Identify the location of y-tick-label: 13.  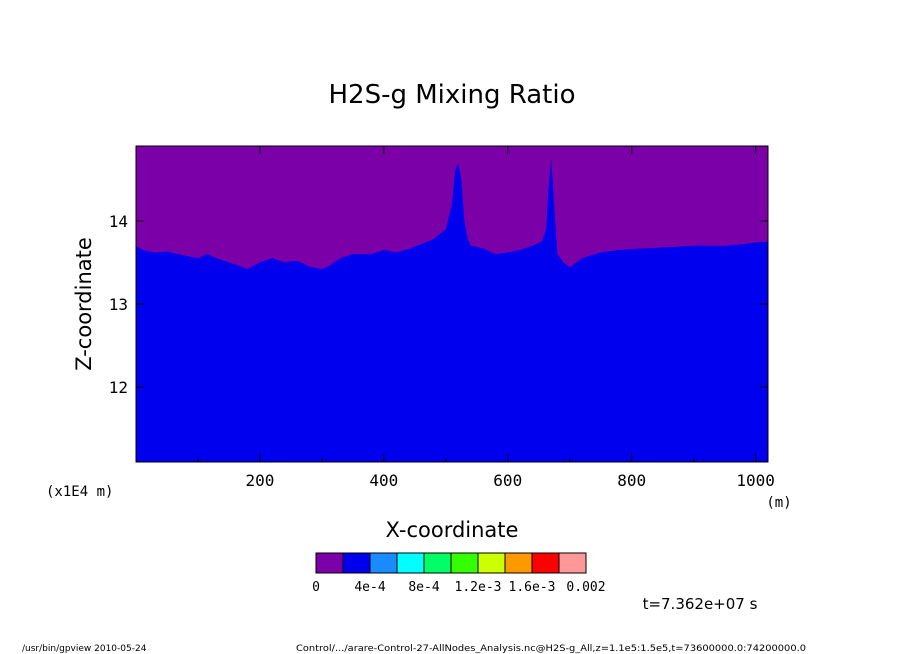
(118, 304).